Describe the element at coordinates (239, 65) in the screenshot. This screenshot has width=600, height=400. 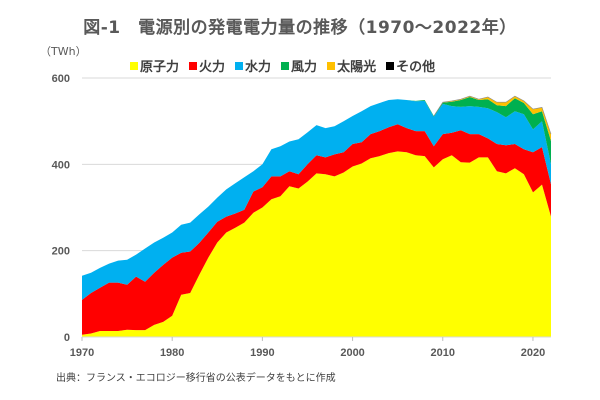
I see `legend-swatch-hydro` at that location.